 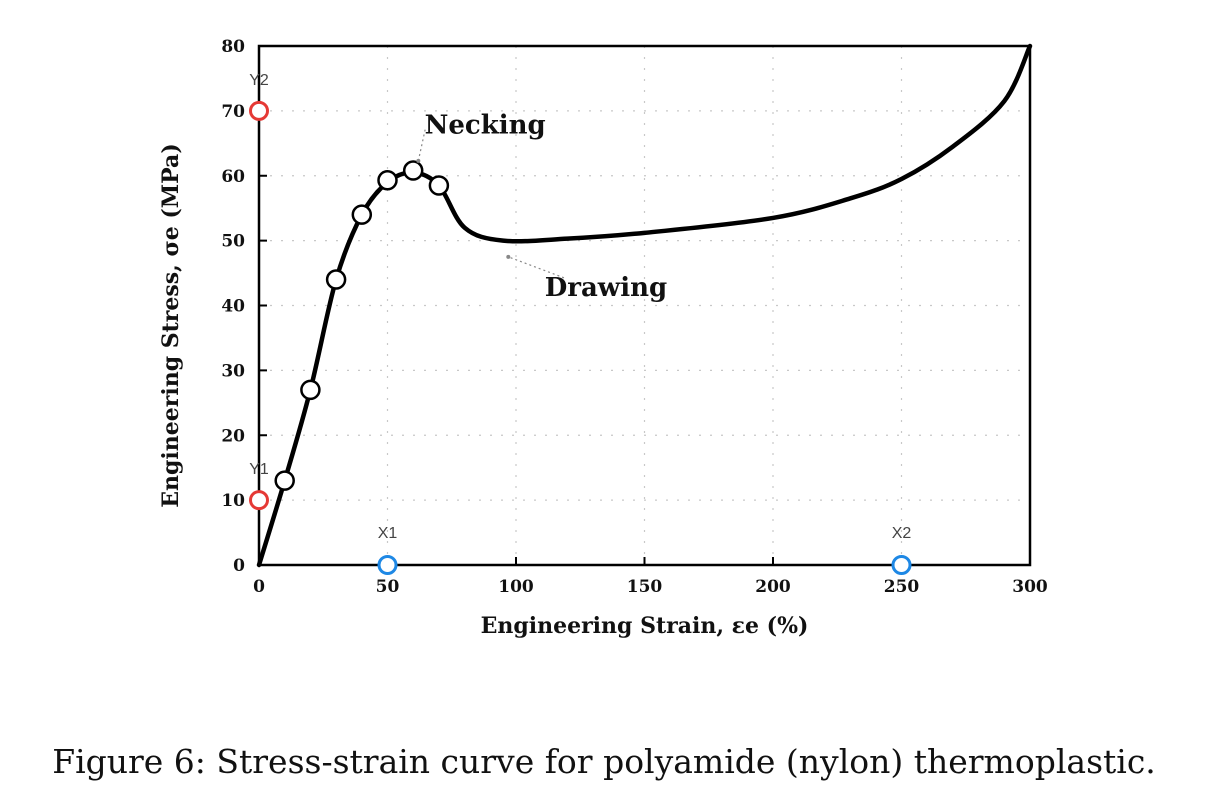 What do you see at coordinates (233, 242) in the screenshot?
I see `y-tick-label: 50` at bounding box center [233, 242].